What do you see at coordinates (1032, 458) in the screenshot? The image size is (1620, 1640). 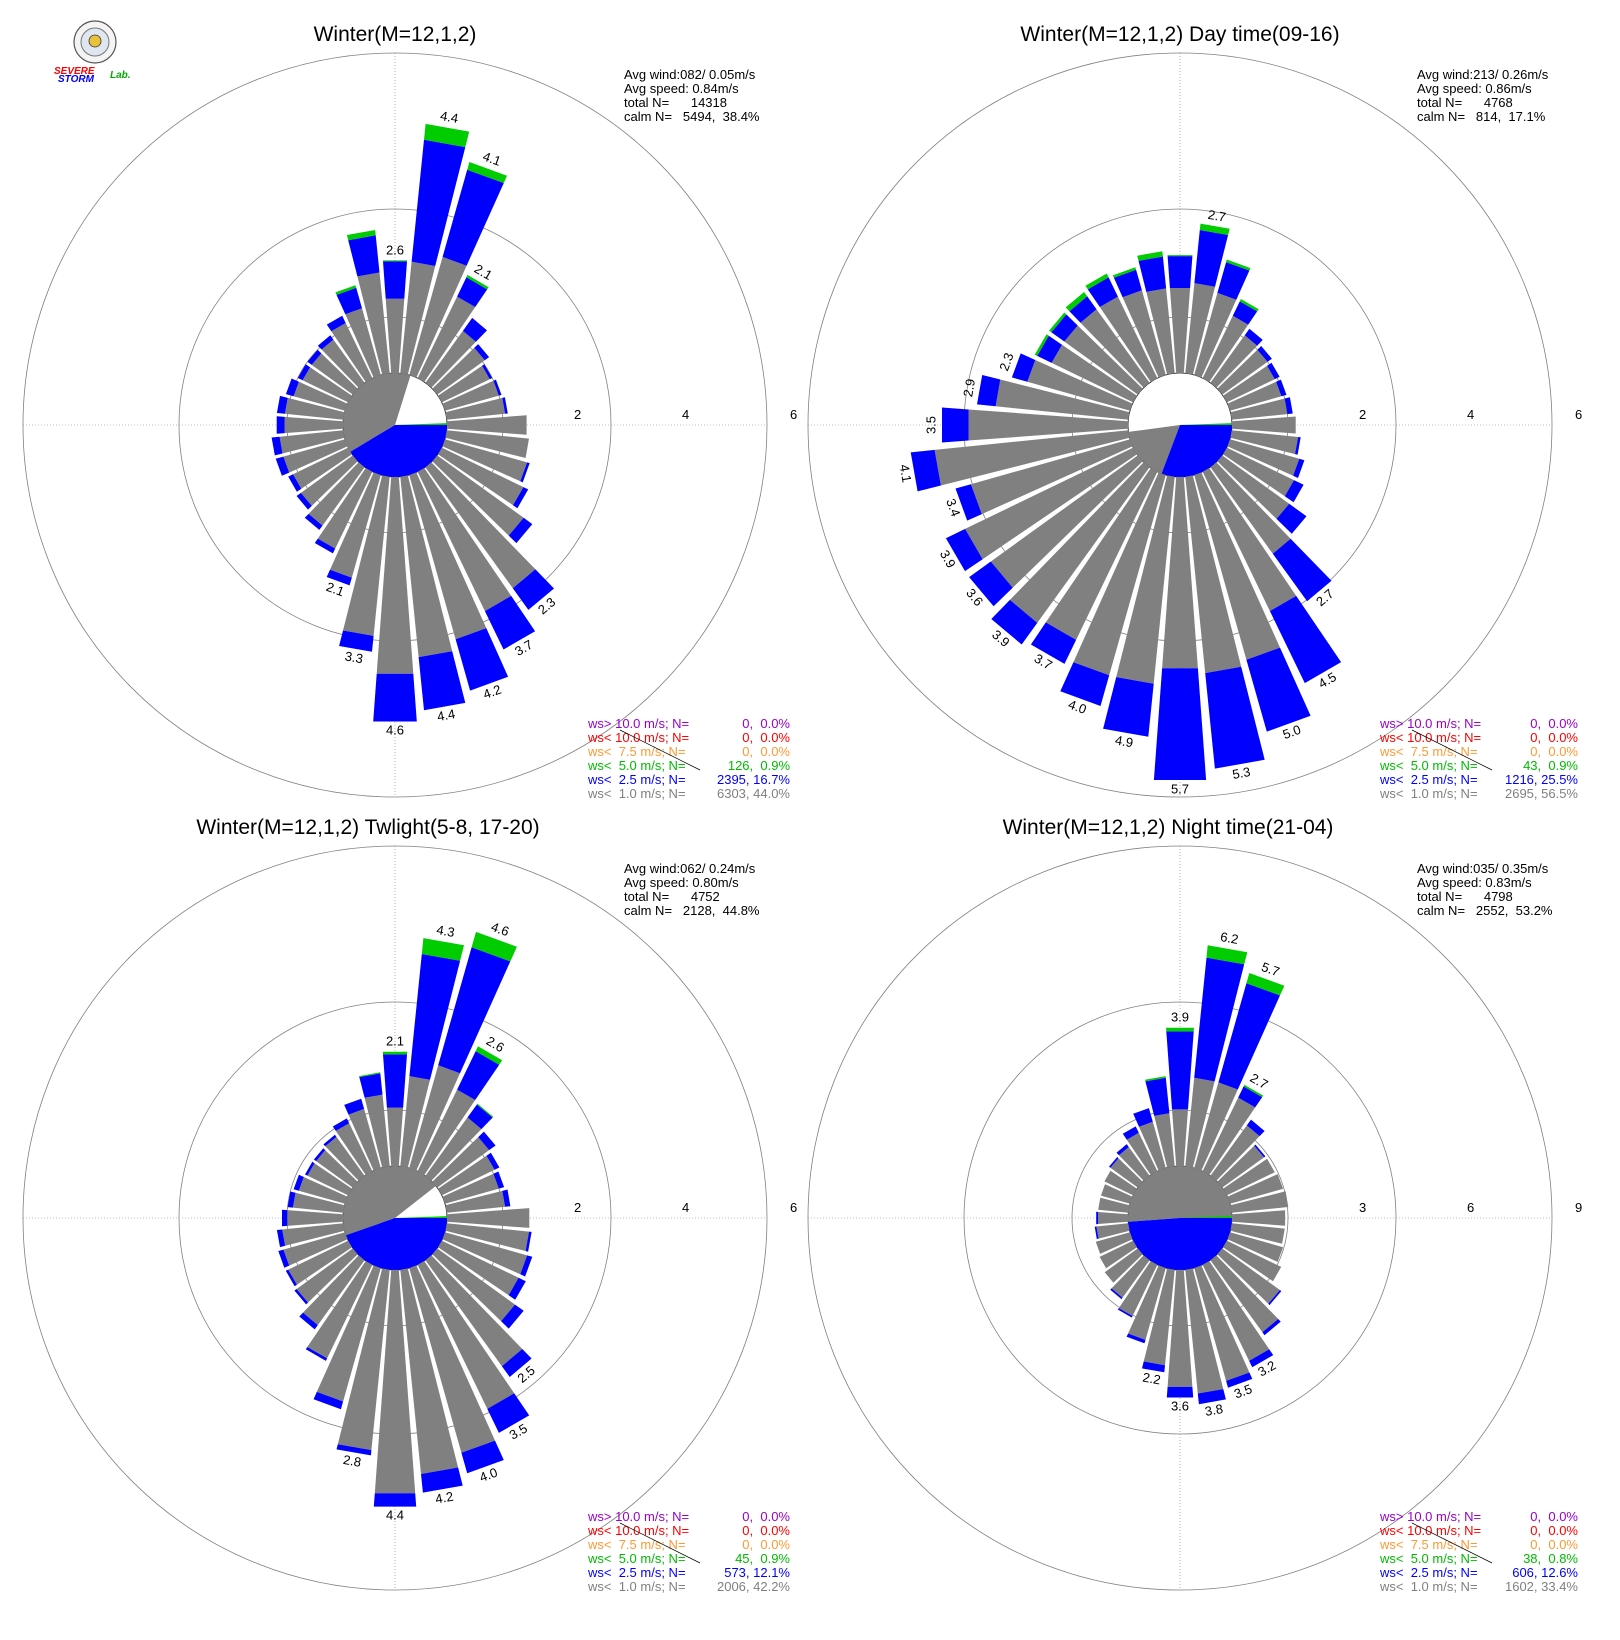 I see `bar-260-gray` at bounding box center [1032, 458].